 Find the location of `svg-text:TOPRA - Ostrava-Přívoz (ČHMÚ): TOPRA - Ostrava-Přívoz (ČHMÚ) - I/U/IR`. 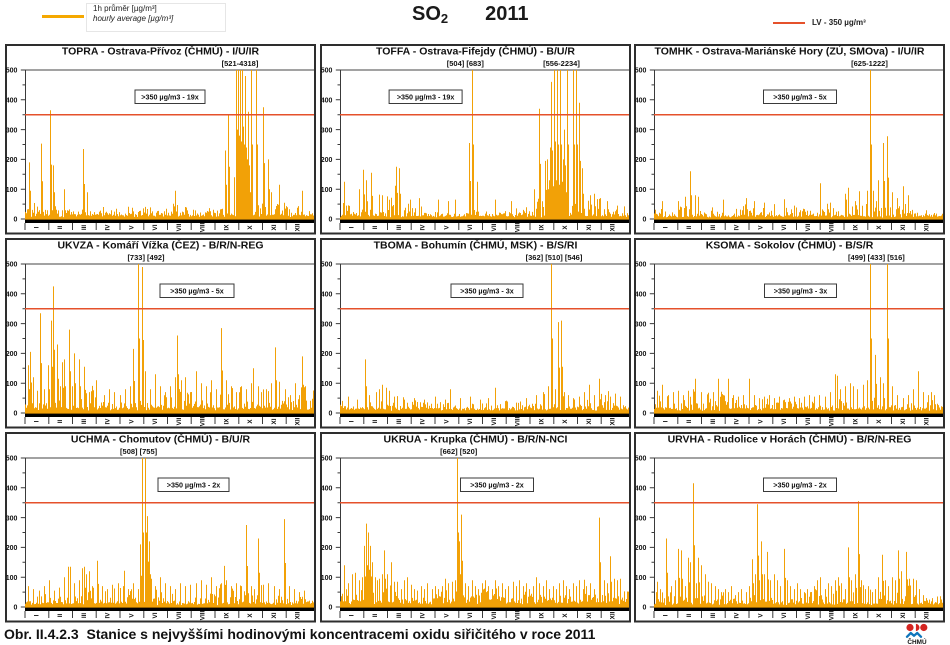

svg-text:TOPRA - Ostrava-Přívoz (ČHMÚ): TOPRA - Ostrava-Přívoz (ČHMÚ) - I/U/IR is located at coordinates (161, 50).